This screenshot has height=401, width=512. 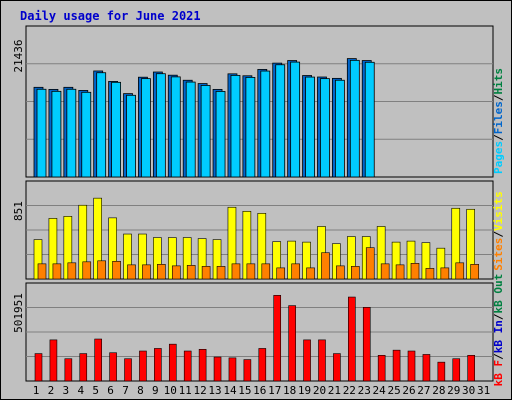 What do you see at coordinates (230, 390) in the screenshot?
I see `x-tick-label-14: 14` at bounding box center [230, 390].